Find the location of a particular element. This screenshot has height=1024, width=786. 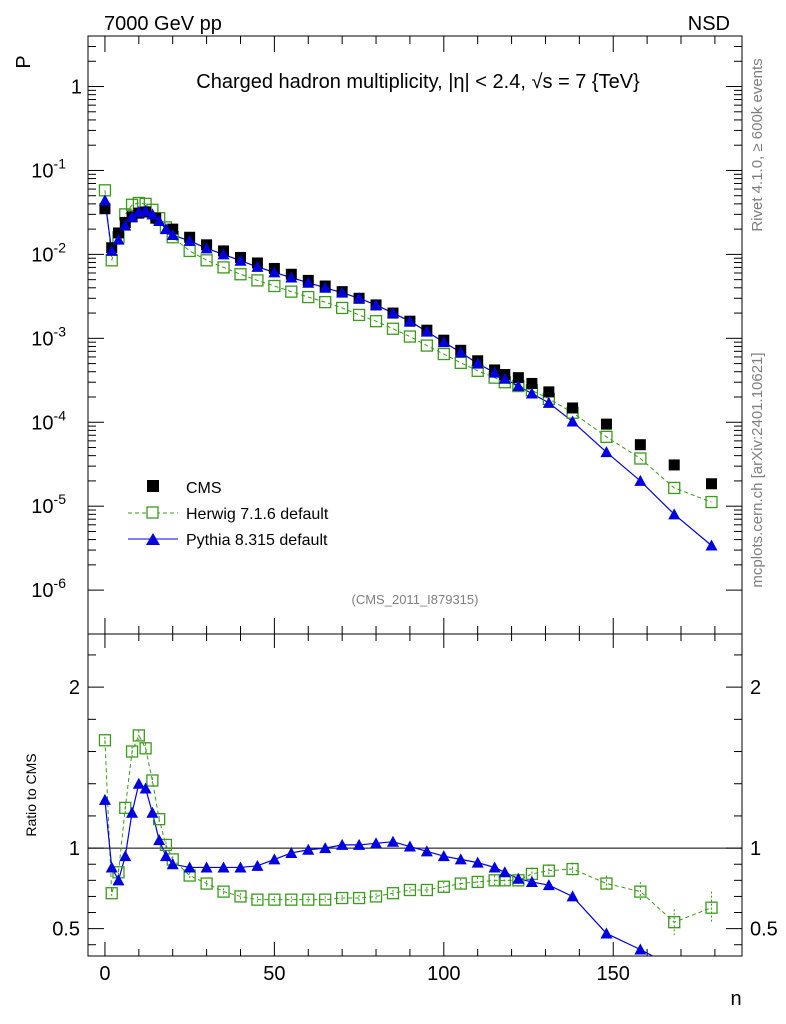

ratio-x-tick-label: 150 is located at coordinates (613, 974).